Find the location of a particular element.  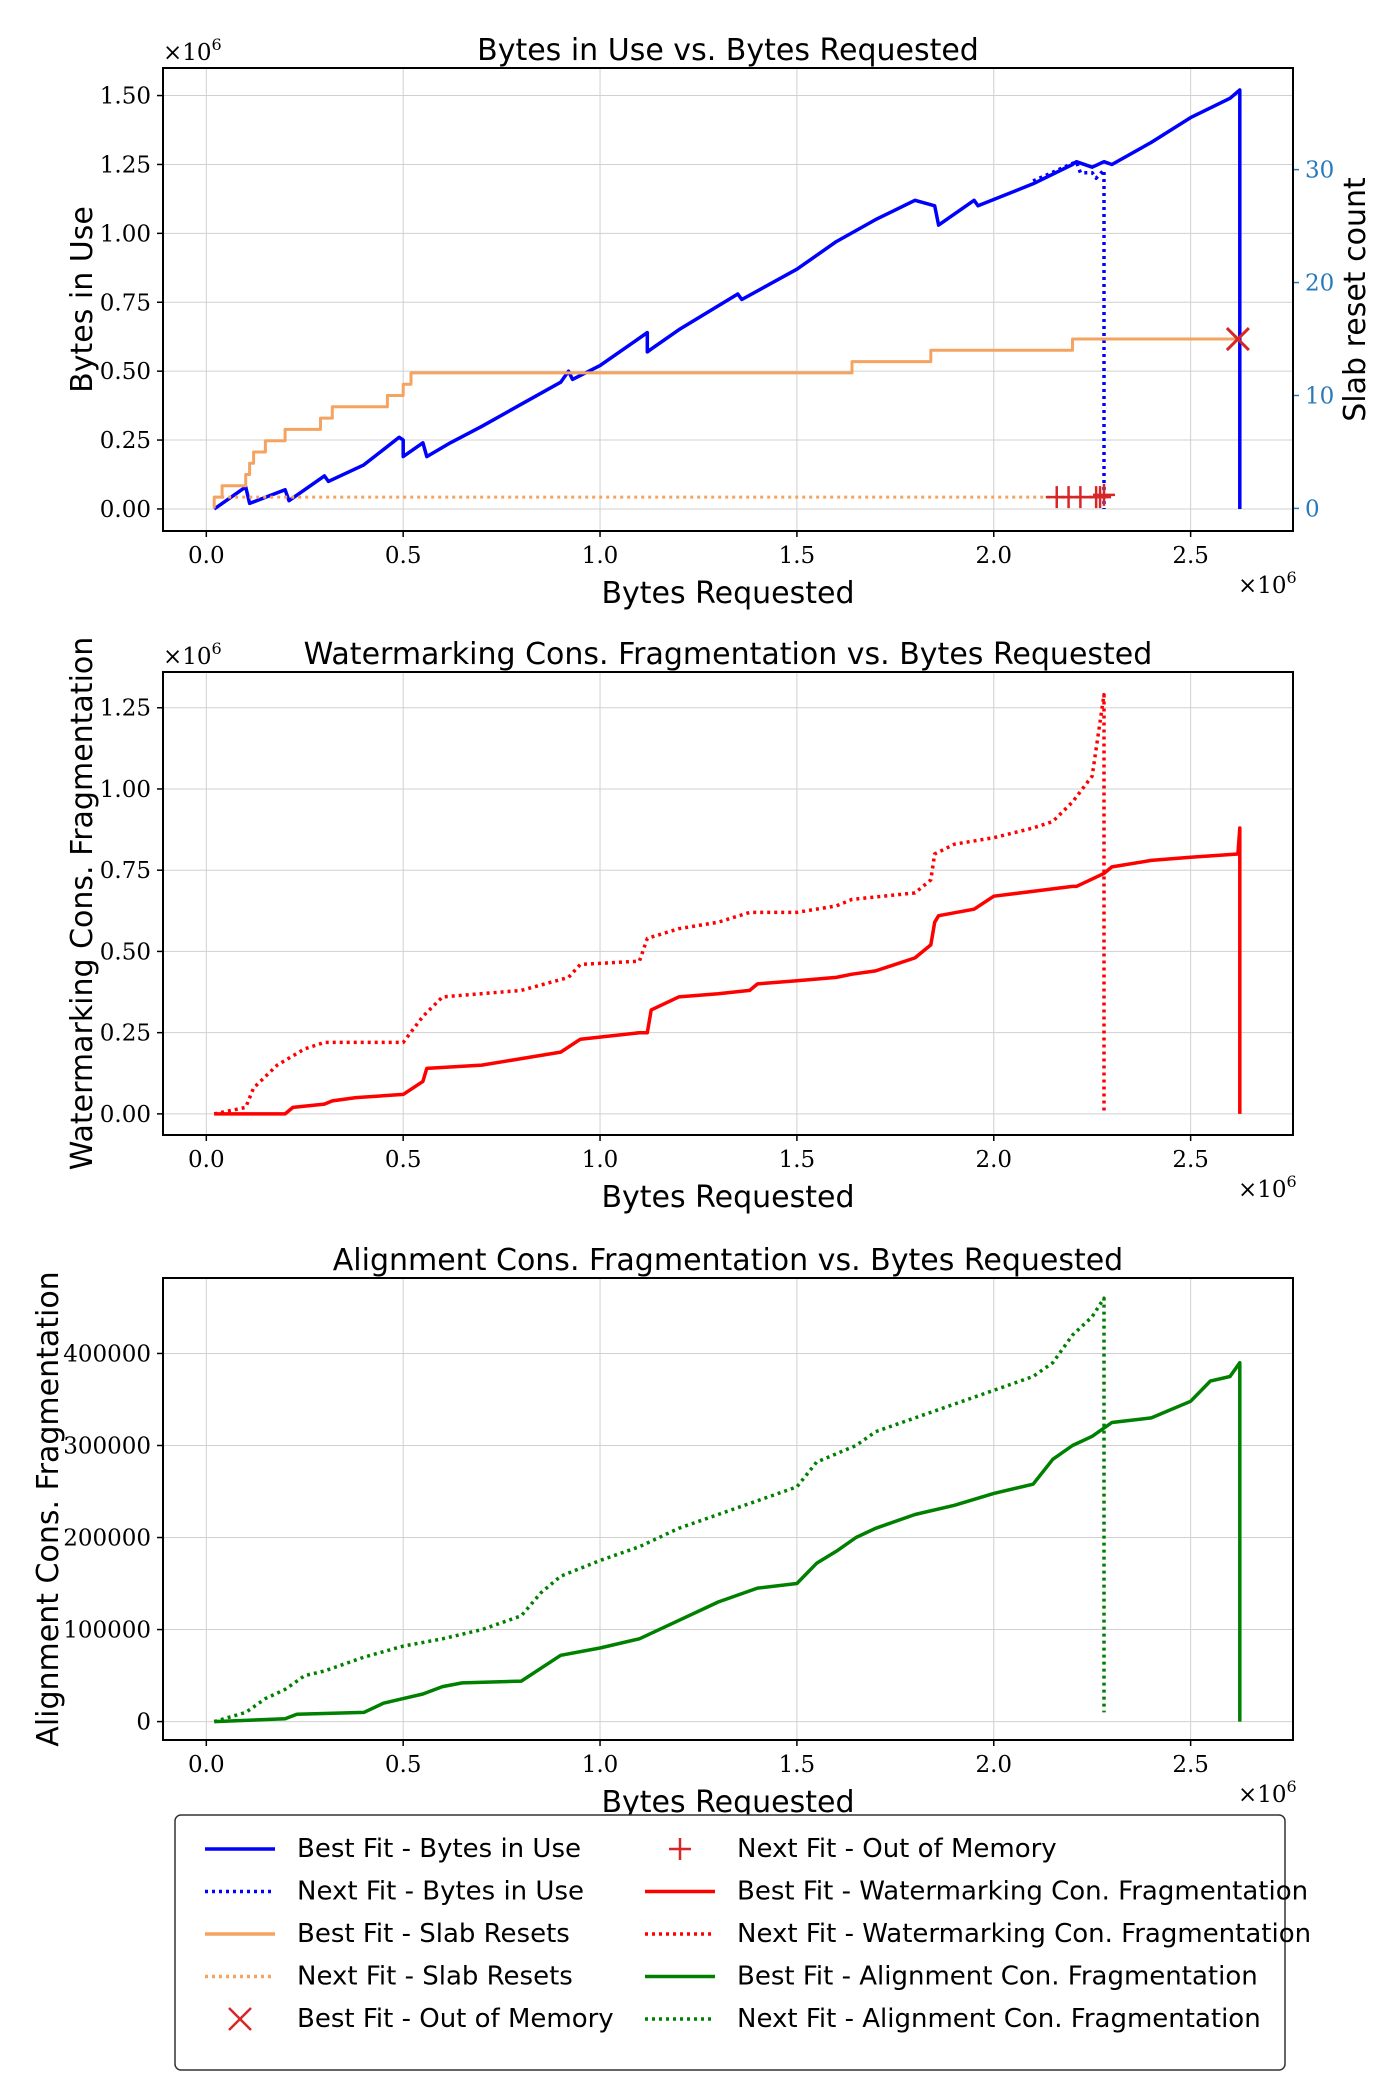

legend-item-next-fit-alignment-con-fragmentation: Next Fit - Alignment Con. Fragmentation is located at coordinates (953, 2019).